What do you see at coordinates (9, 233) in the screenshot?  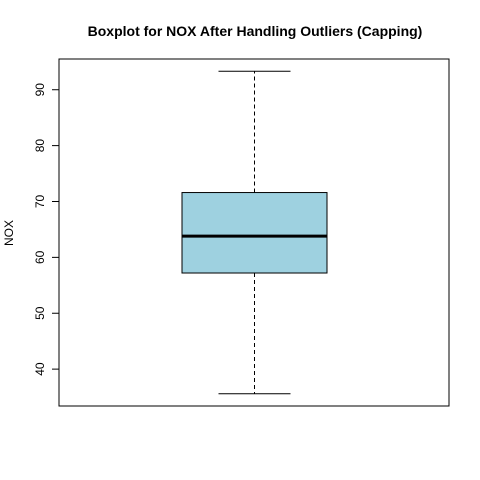 I see `y-axis-label: NOX` at bounding box center [9, 233].